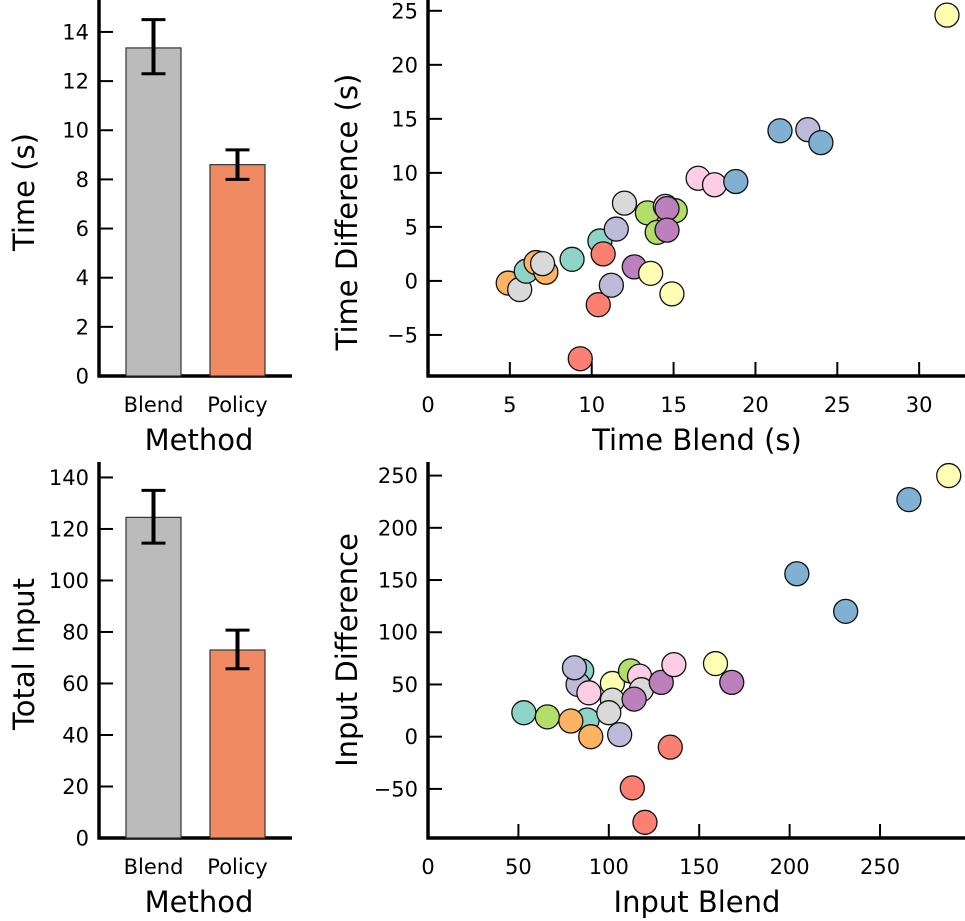 The height and width of the screenshot is (921, 965). Describe the element at coordinates (75, 735) in the screenshot. I see `input-bar-y-tick-label: 40` at that location.